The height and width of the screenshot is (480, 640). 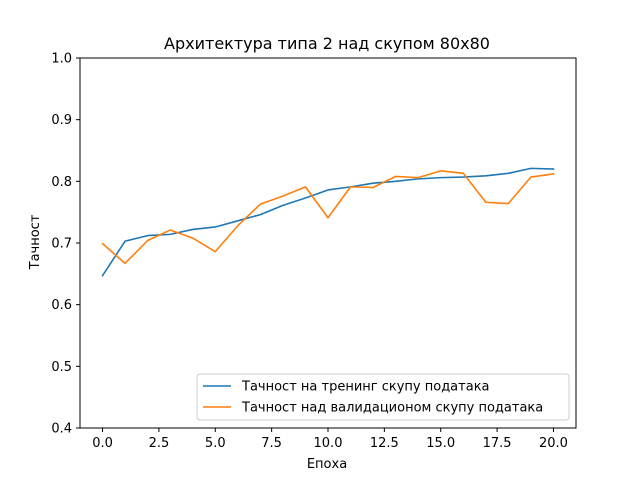 I want to click on x-tick-label: 10.0, so click(x=328, y=443).